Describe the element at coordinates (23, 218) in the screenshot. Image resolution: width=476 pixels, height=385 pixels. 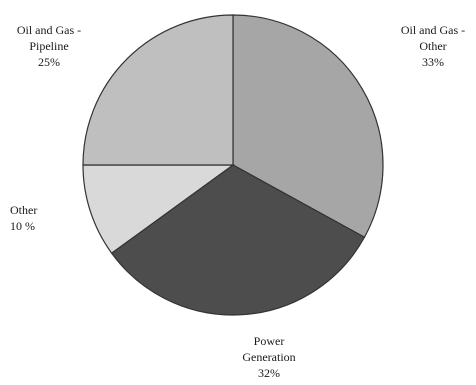
I see `slice-label: Other 10 %` at that location.